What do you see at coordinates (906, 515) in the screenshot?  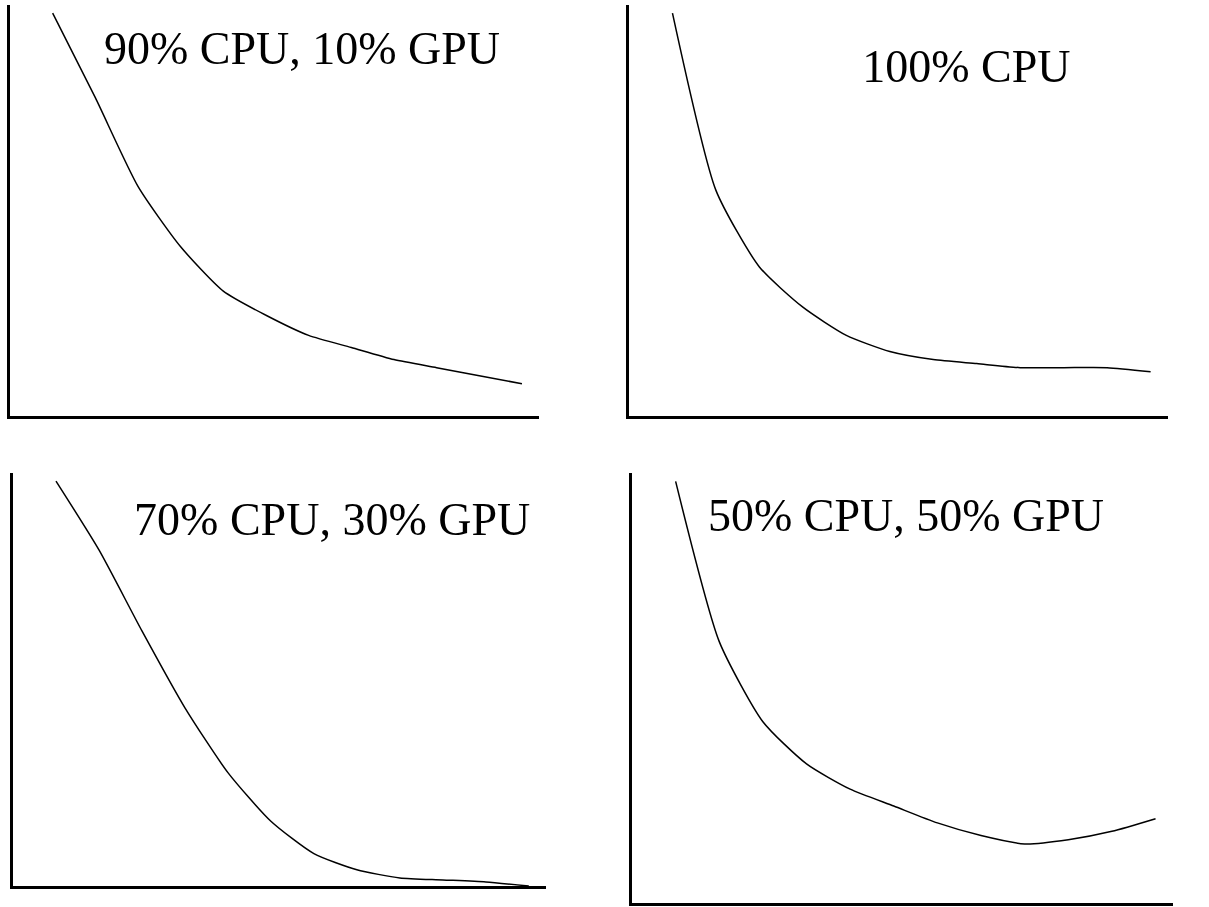 I see `chart-title: 50% CPU, 50% GPU` at bounding box center [906, 515].